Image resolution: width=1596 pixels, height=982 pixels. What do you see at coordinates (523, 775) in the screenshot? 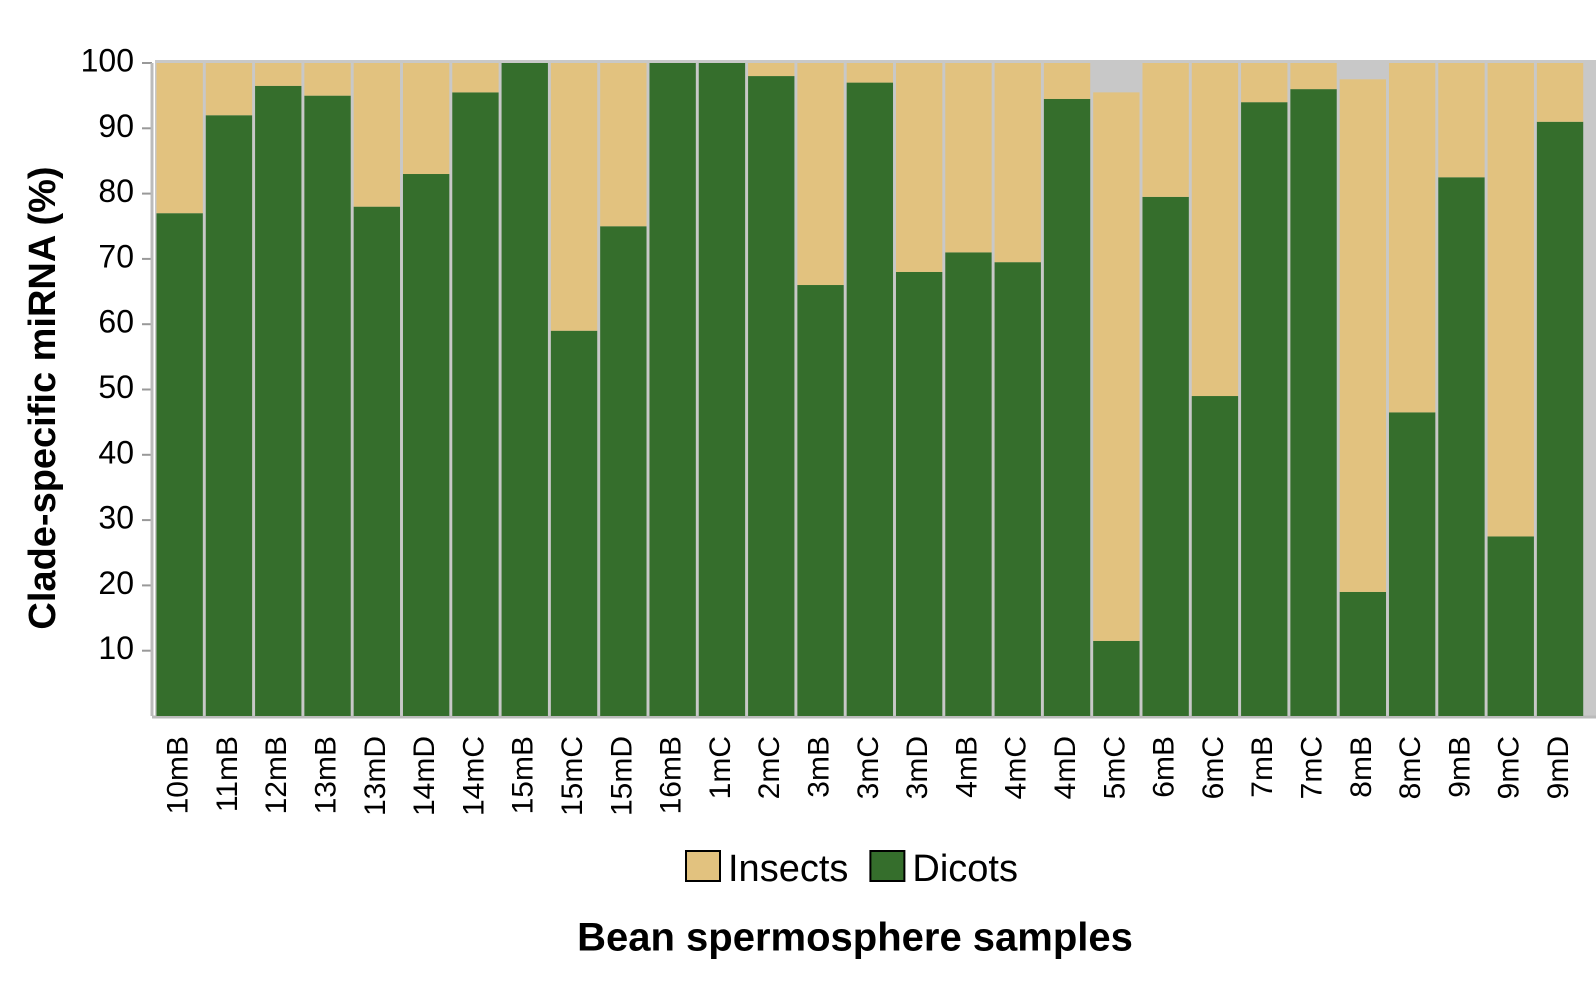
I see `x-tick-label: 15mB` at bounding box center [523, 775].